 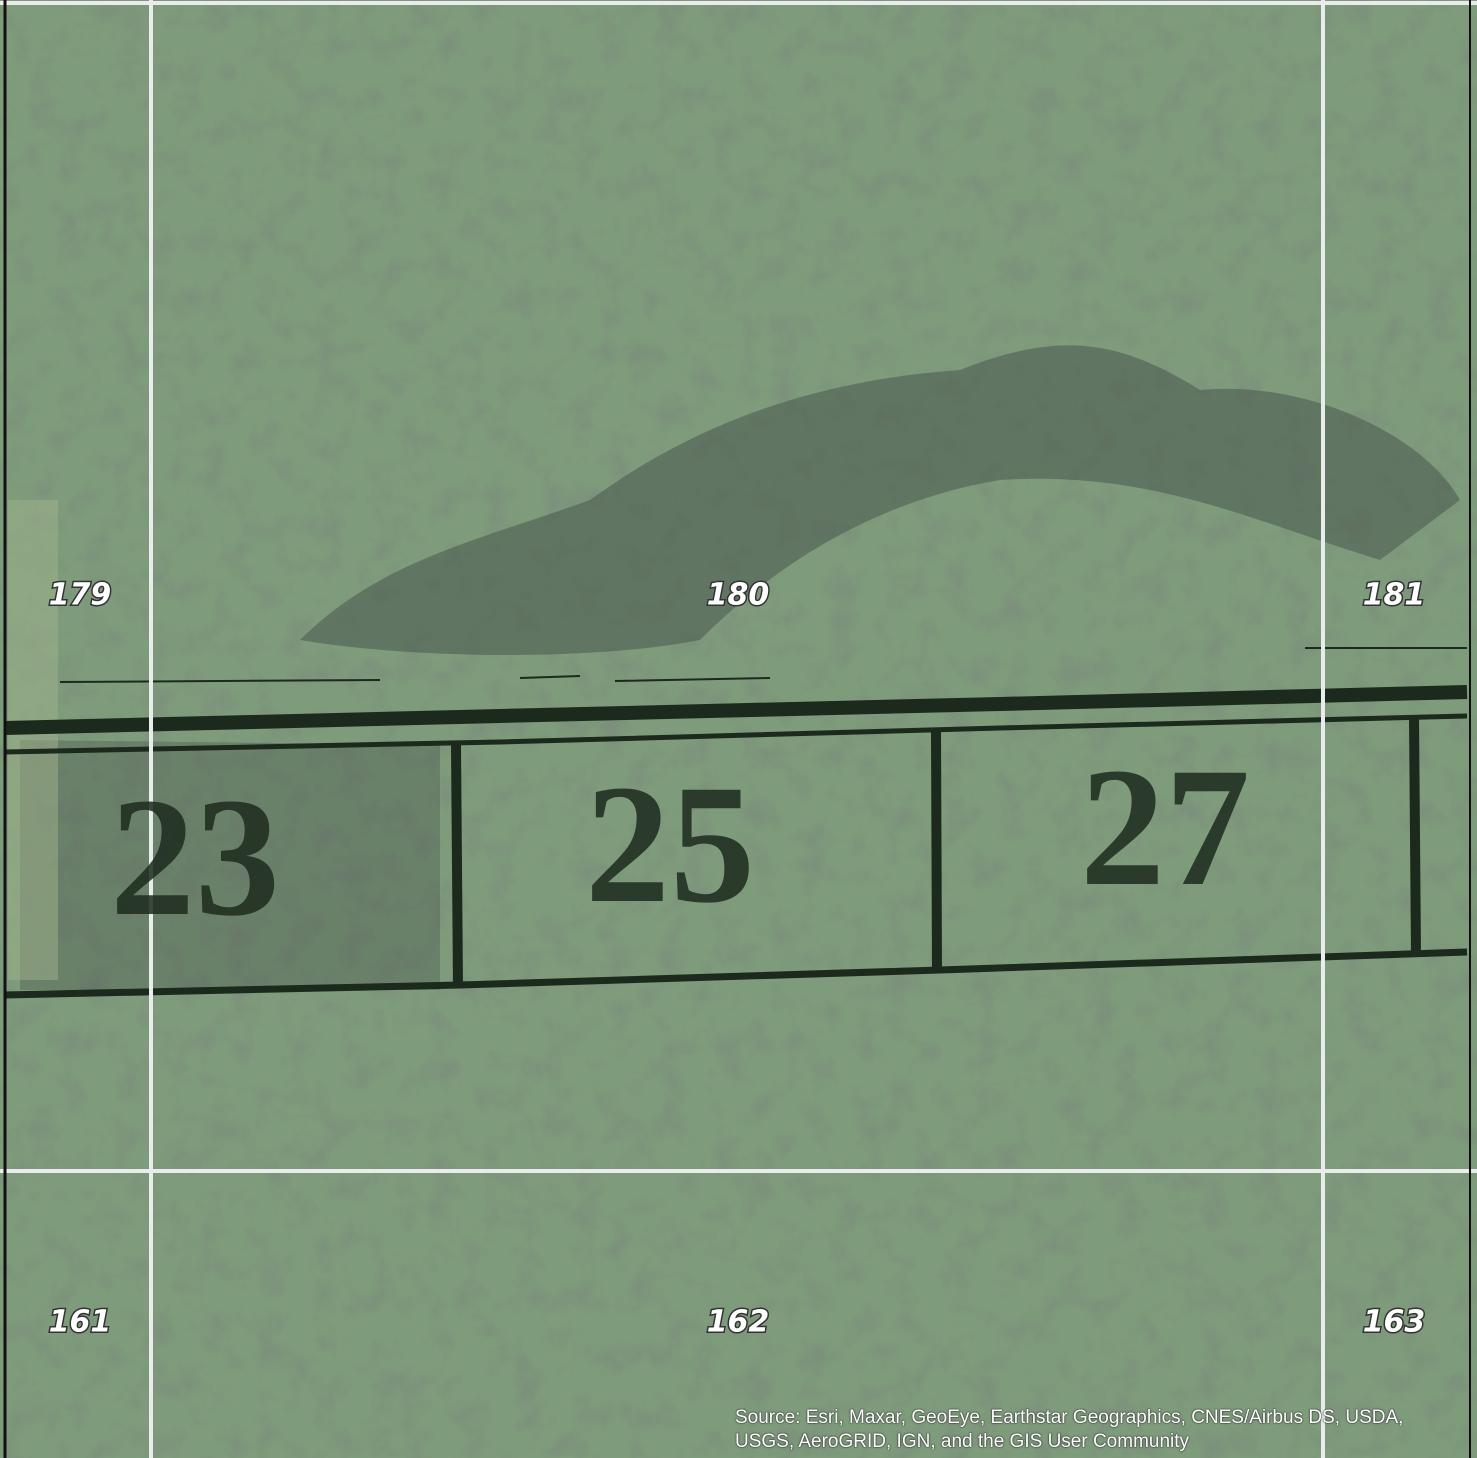 I want to click on shadow-area, so click(x=230, y=865).